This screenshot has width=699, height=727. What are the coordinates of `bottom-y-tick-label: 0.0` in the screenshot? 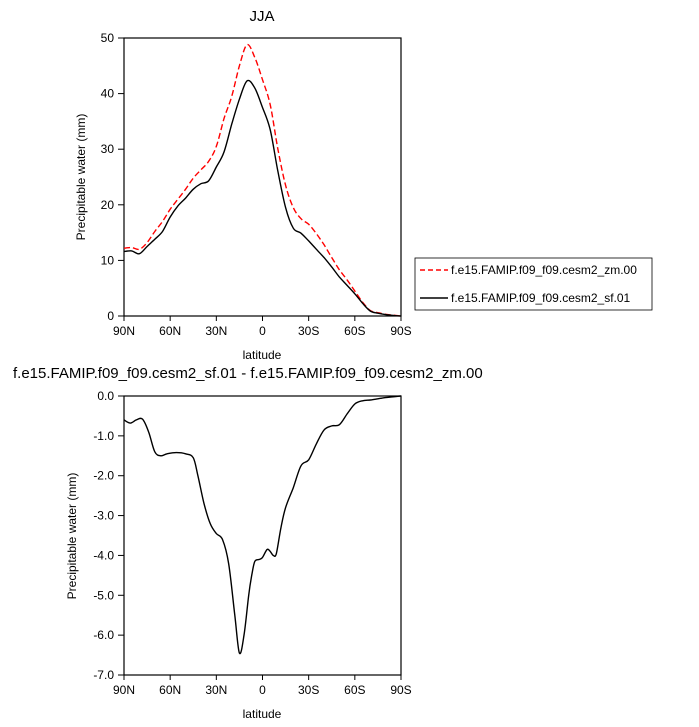 It's located at (105, 396).